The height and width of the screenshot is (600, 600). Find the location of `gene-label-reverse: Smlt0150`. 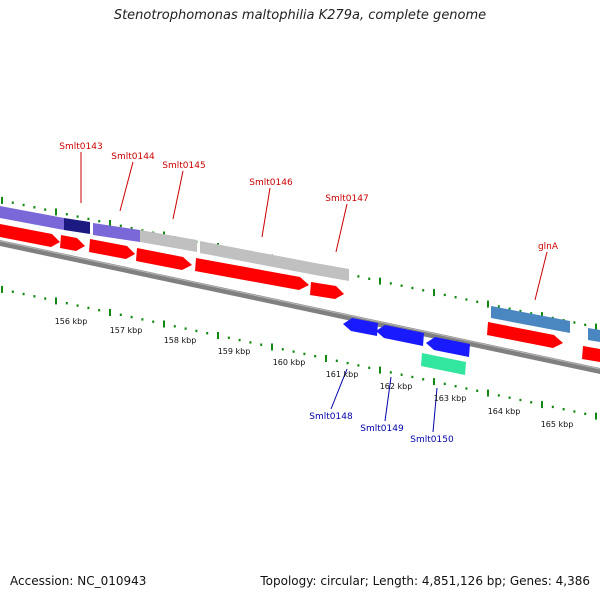

gene-label-reverse: Smlt0150 is located at coordinates (432, 440).